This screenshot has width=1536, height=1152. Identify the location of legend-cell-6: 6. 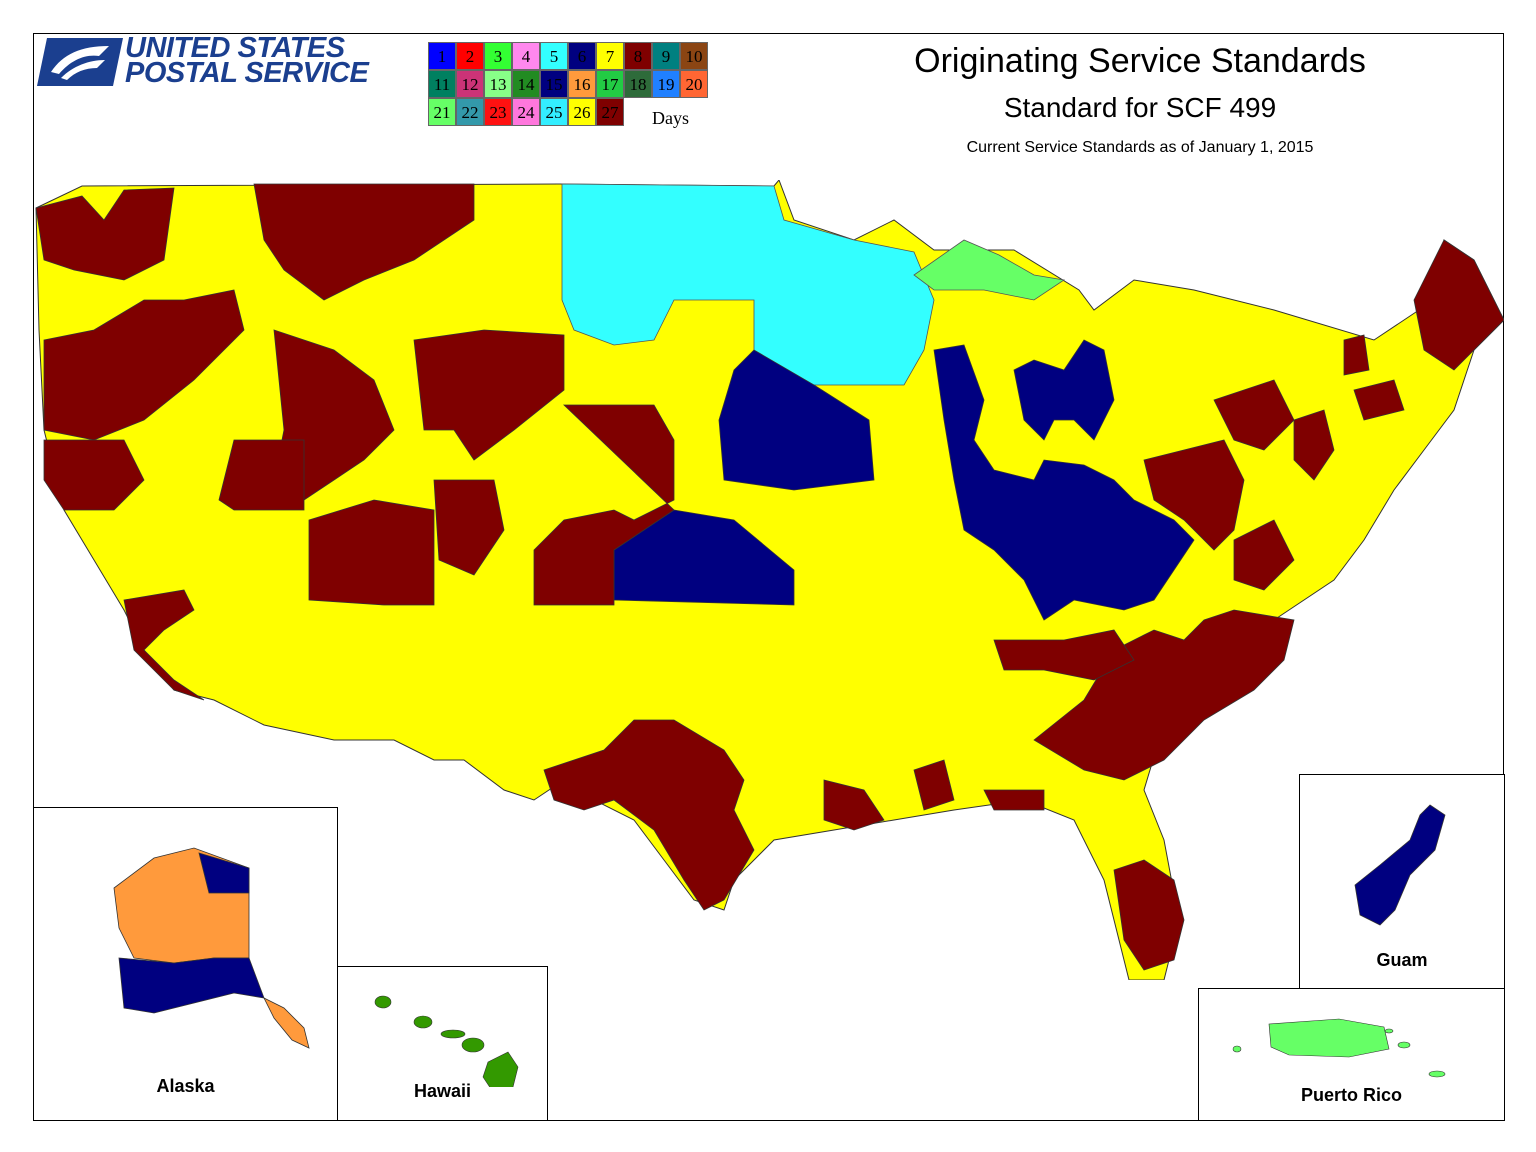
(582, 56).